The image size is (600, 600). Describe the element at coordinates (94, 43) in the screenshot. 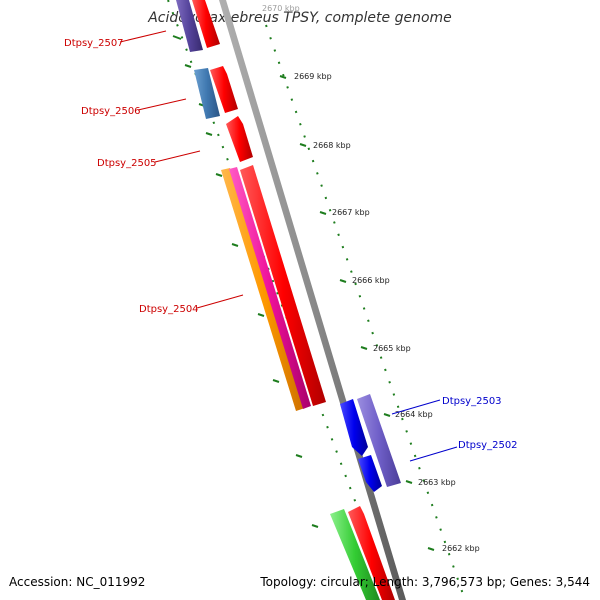

I see `gene-label-dtpsy-2507: Dtpsy_2507` at that location.